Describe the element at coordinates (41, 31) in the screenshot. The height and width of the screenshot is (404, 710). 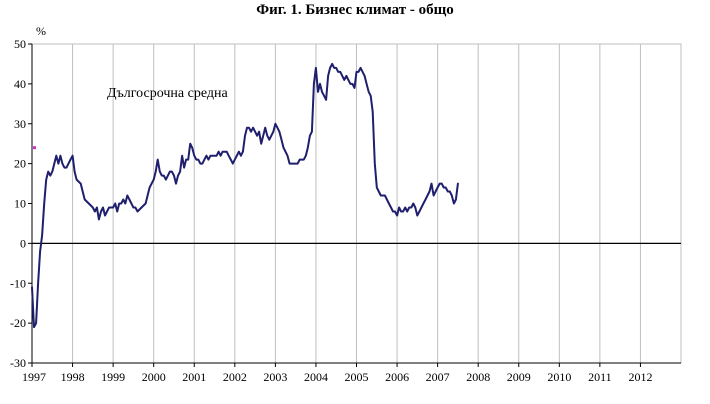
I see `y-unit-label: %` at that location.